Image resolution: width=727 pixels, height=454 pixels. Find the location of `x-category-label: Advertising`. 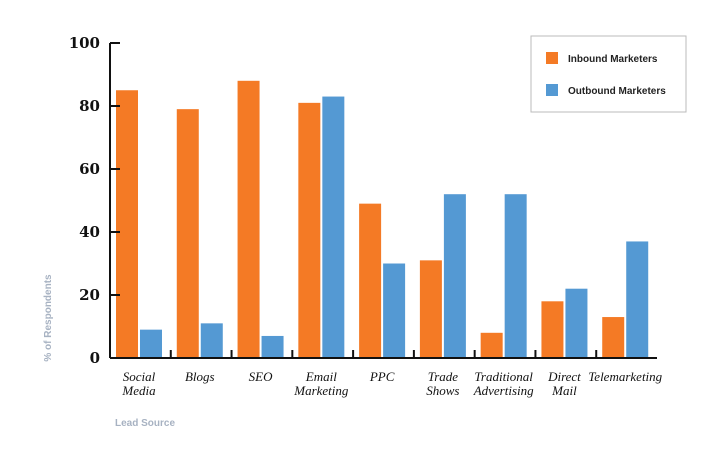

x-category-label: Advertising is located at coordinates (503, 390).